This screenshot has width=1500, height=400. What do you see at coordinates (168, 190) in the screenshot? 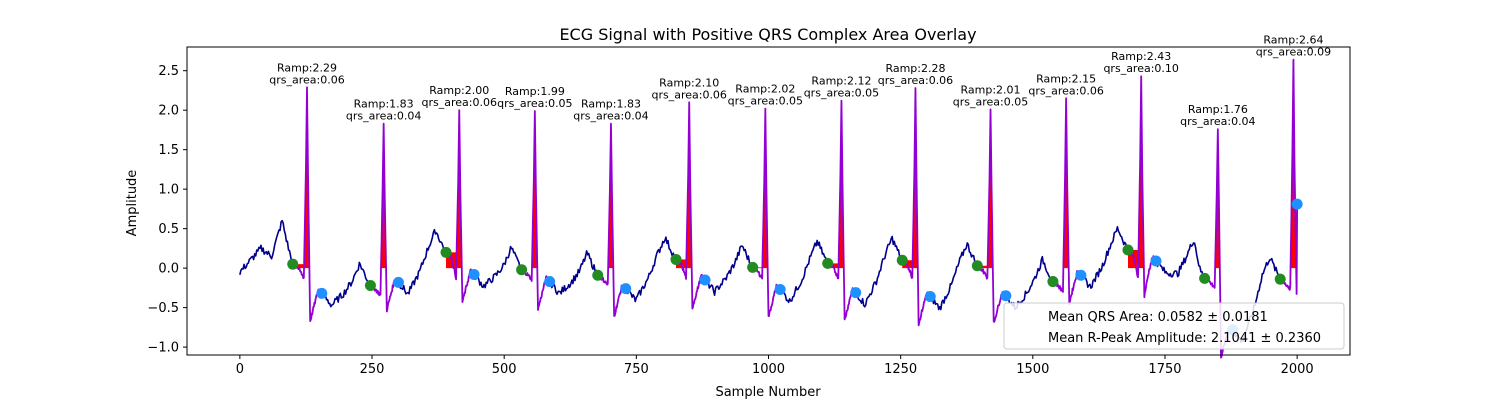
I see `y-tick-label: 1.0` at bounding box center [168, 190].